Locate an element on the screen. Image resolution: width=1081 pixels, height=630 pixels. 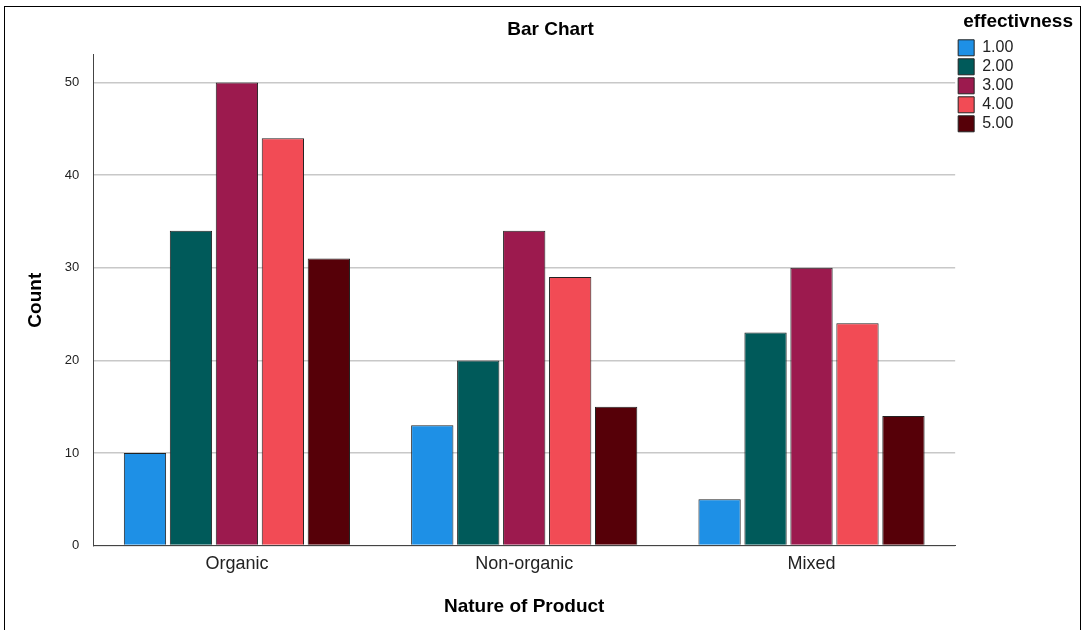
legend-label: 4.00 is located at coordinates (998, 104).